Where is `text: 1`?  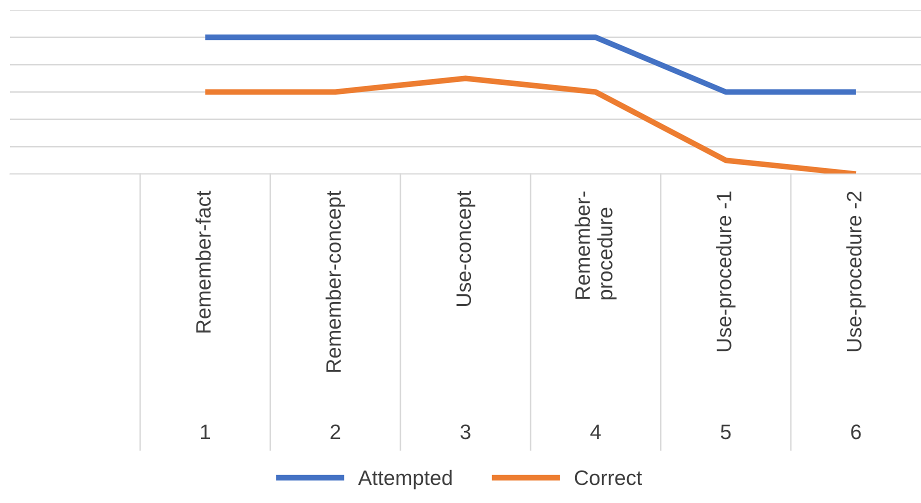
text: 1 is located at coordinates (205, 432).